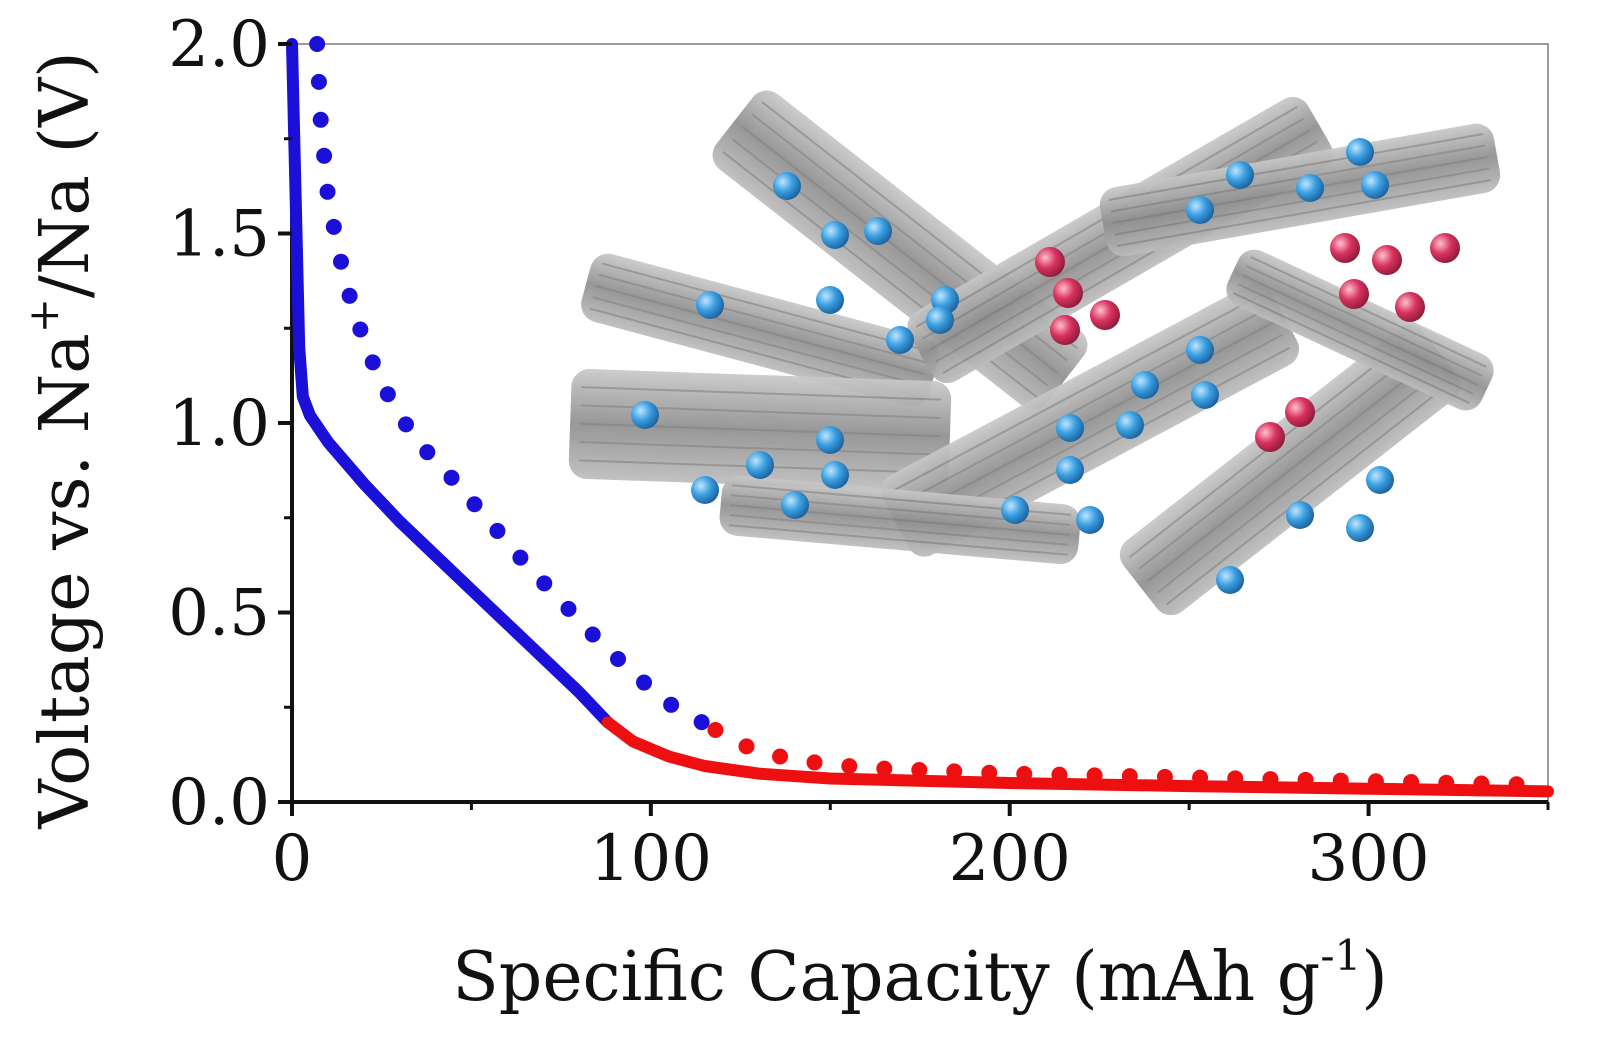 The height and width of the screenshot is (1038, 1600). I want to click on y-axis-title-main: Voltage vs. Na, so click(65, 581).